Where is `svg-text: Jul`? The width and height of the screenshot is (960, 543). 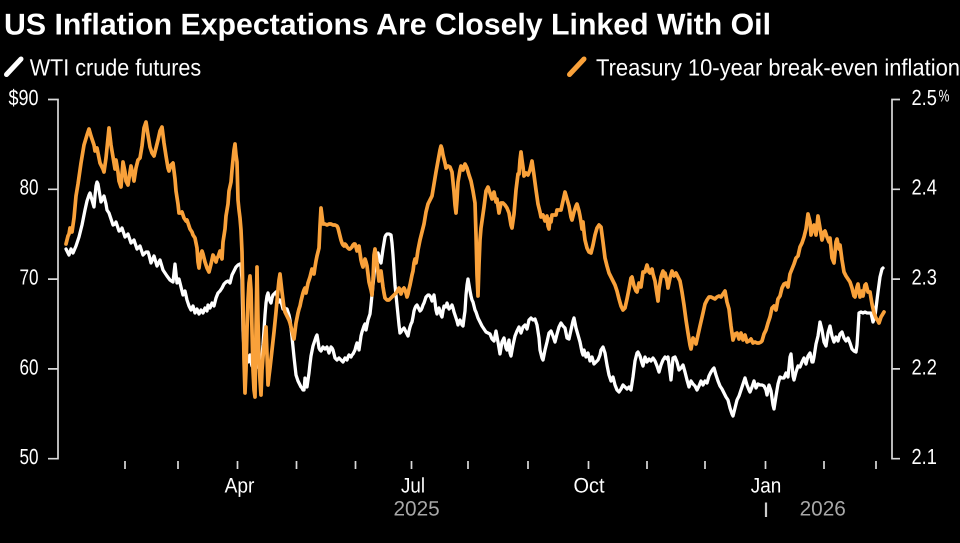
svg-text: Jul is located at coordinates (413, 486).